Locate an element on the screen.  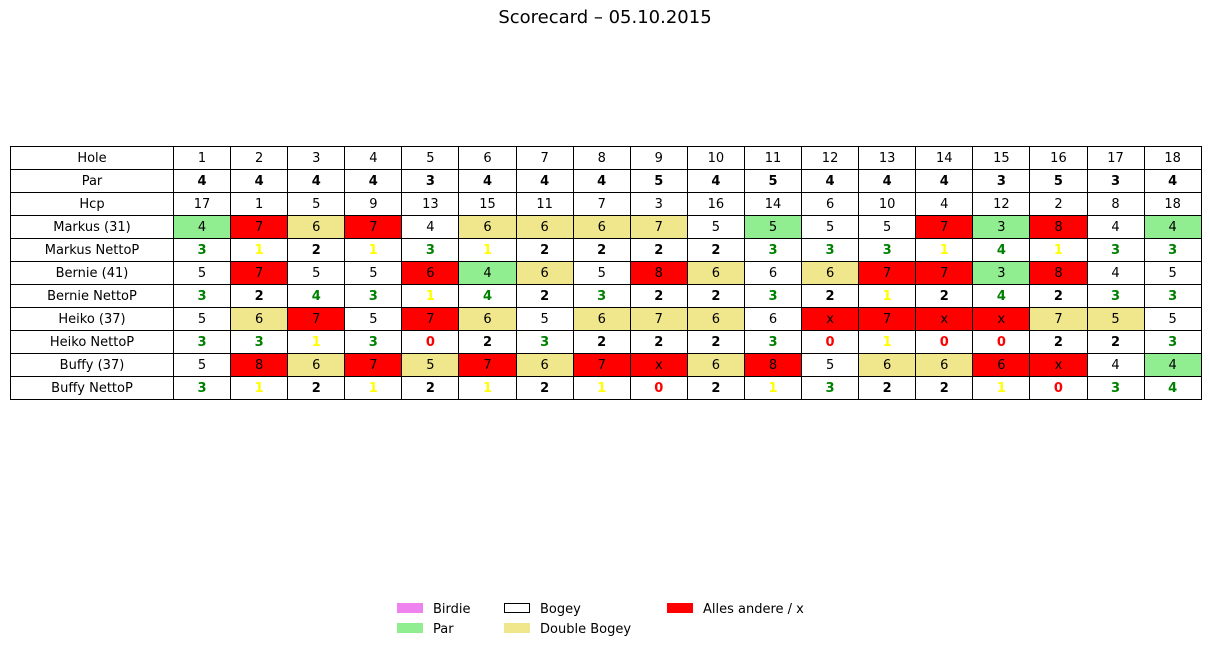
table-row: Heiko NettoP 3 3 1 3 0 2 3 2 2 2 3 0 1 0 0 2 2 3 is located at coordinates (606, 342).